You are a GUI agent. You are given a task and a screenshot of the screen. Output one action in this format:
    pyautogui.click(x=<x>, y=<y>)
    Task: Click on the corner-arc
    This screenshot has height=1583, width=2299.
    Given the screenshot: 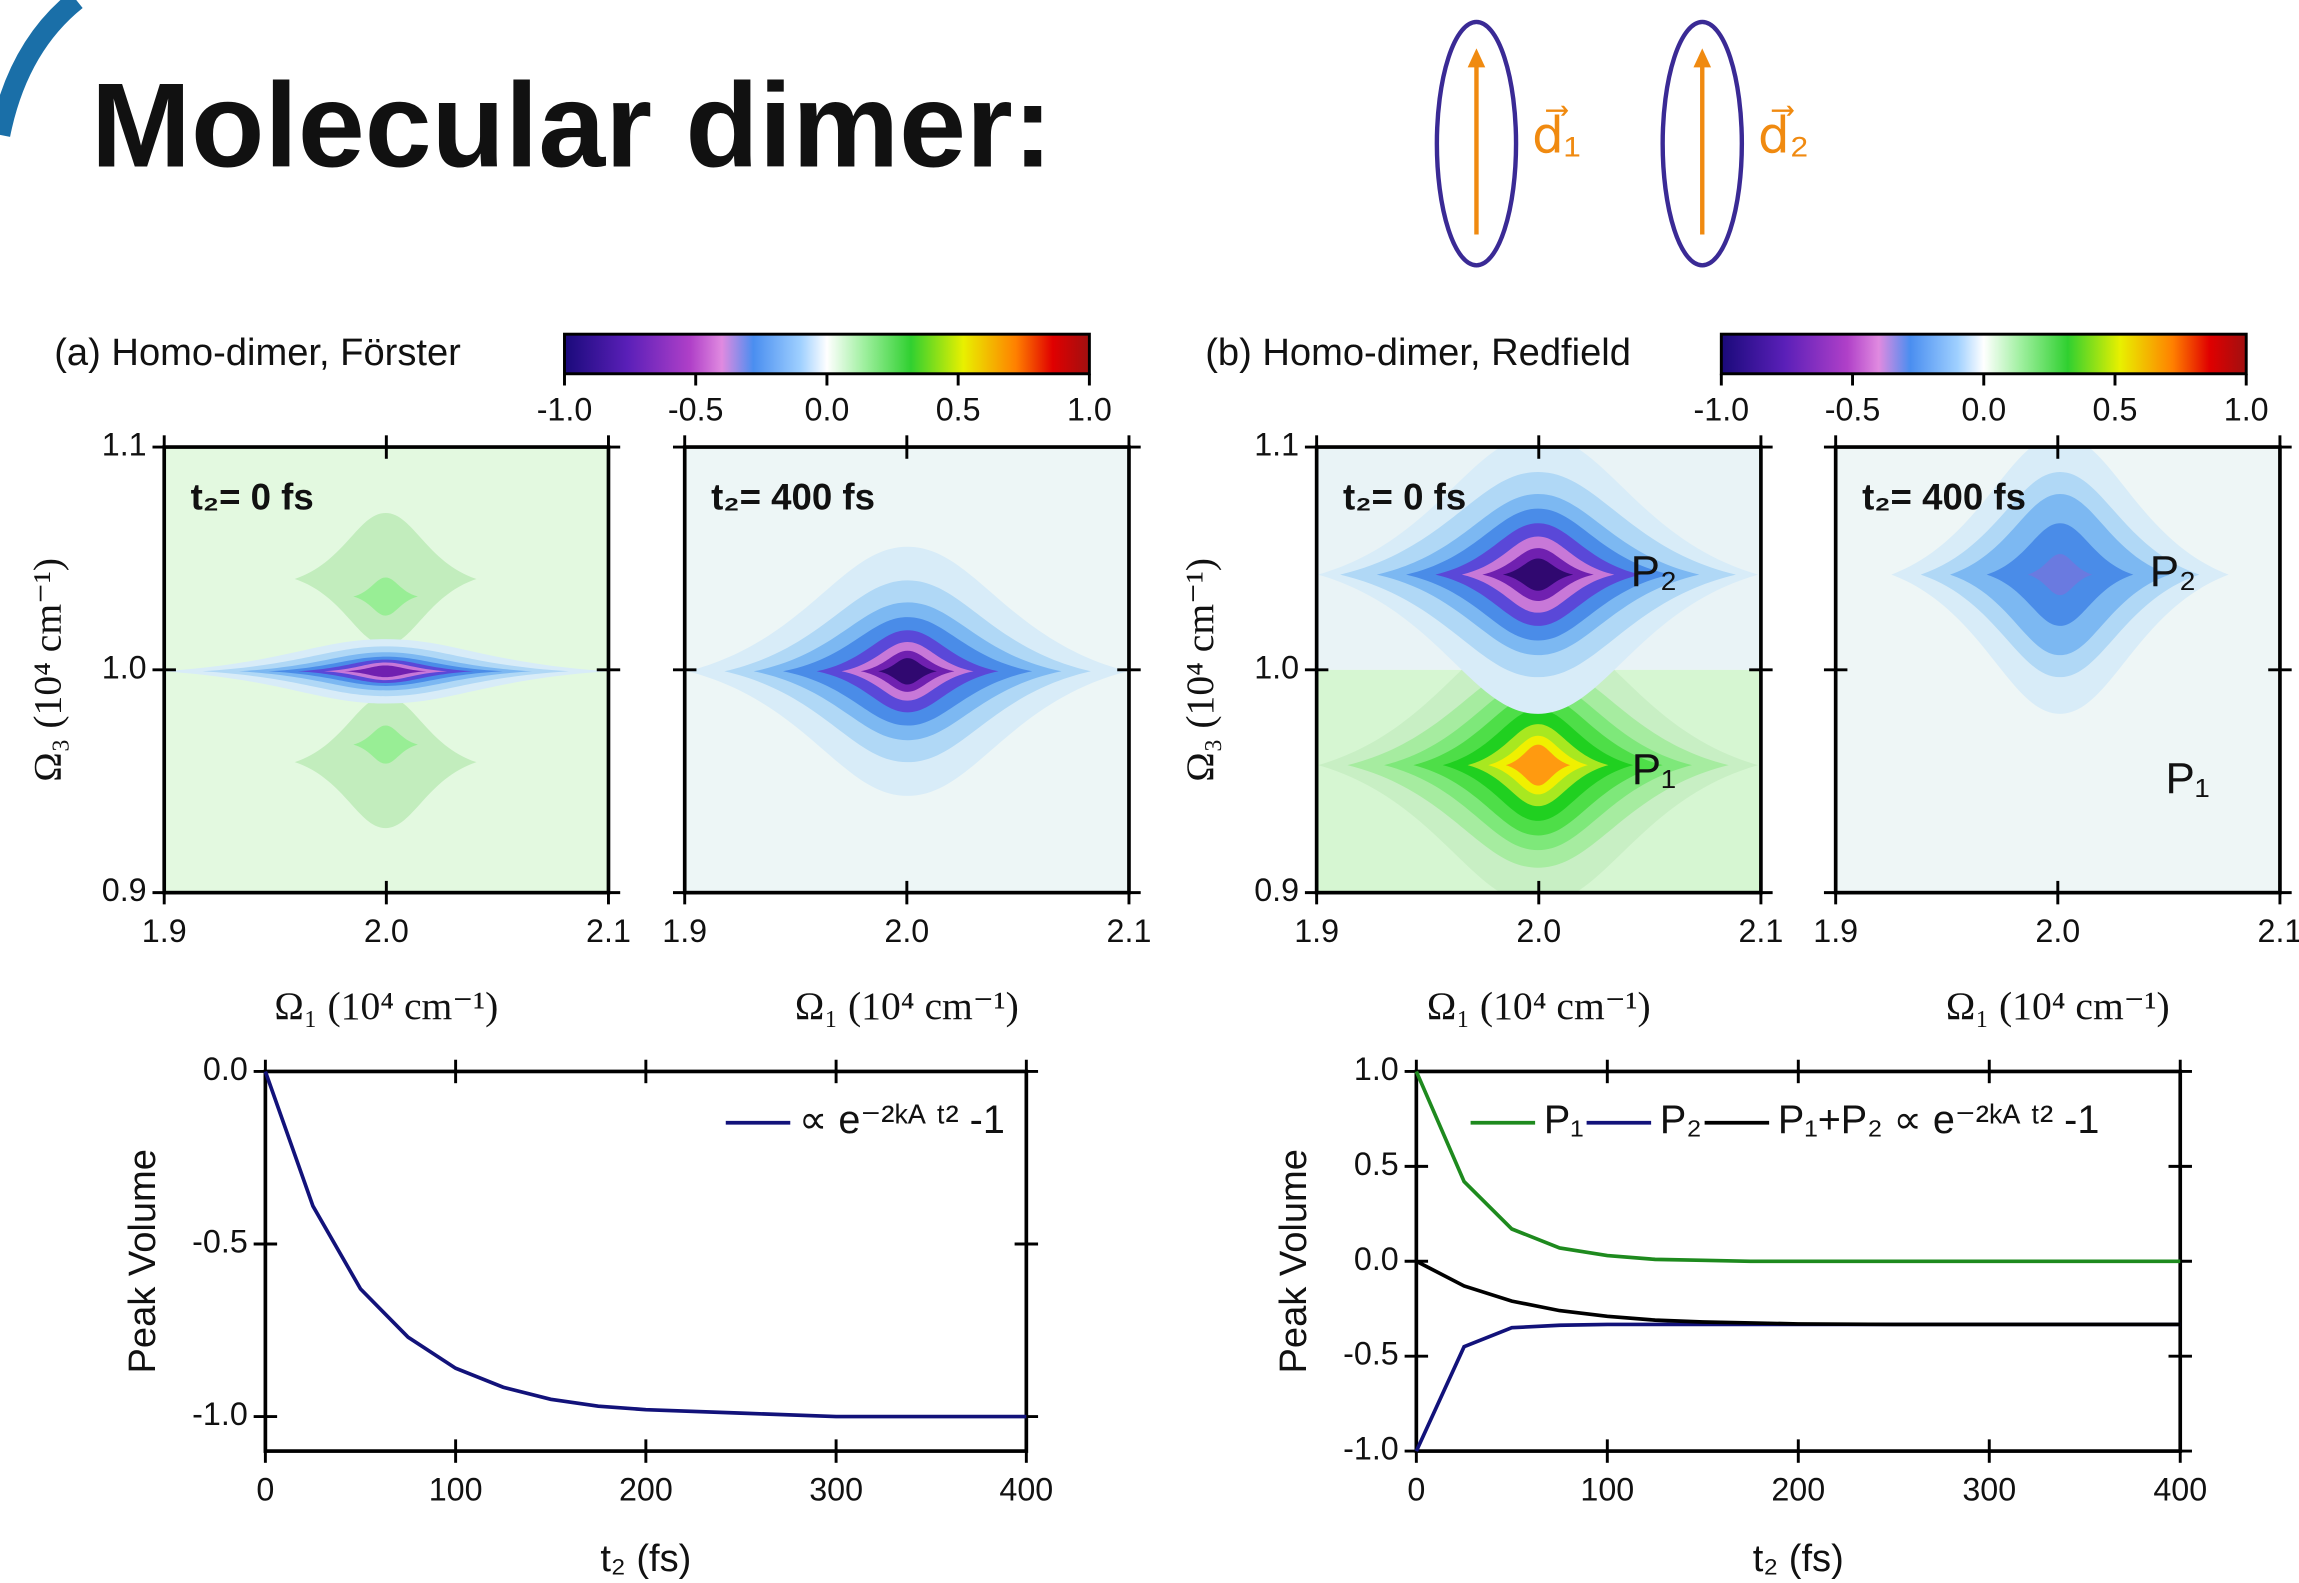 What is the action you would take?
    pyautogui.click(x=41, y=68)
    